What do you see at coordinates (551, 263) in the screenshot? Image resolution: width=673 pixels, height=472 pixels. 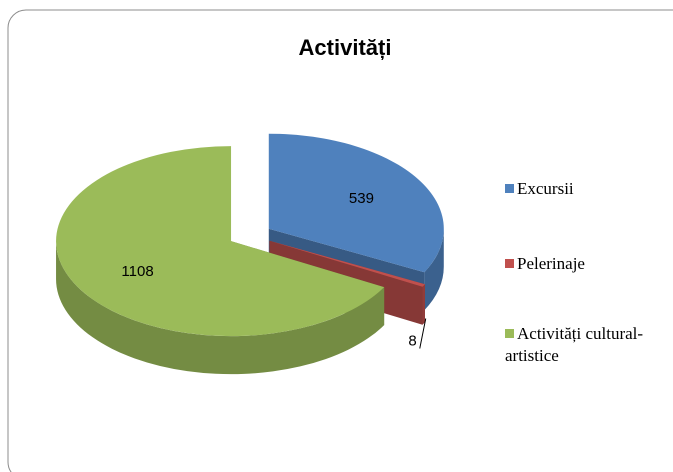 I see `legend-label: Pelerinaje` at bounding box center [551, 263].